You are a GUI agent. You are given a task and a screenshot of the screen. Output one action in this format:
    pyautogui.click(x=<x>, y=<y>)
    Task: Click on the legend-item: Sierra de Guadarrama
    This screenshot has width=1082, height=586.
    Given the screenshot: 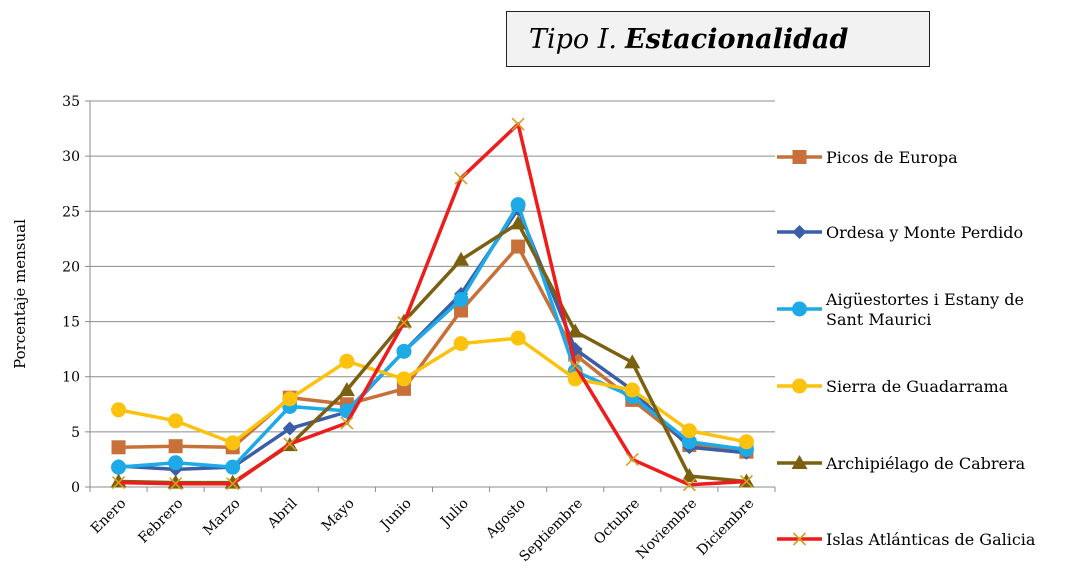 What is the action you would take?
    pyautogui.click(x=893, y=386)
    